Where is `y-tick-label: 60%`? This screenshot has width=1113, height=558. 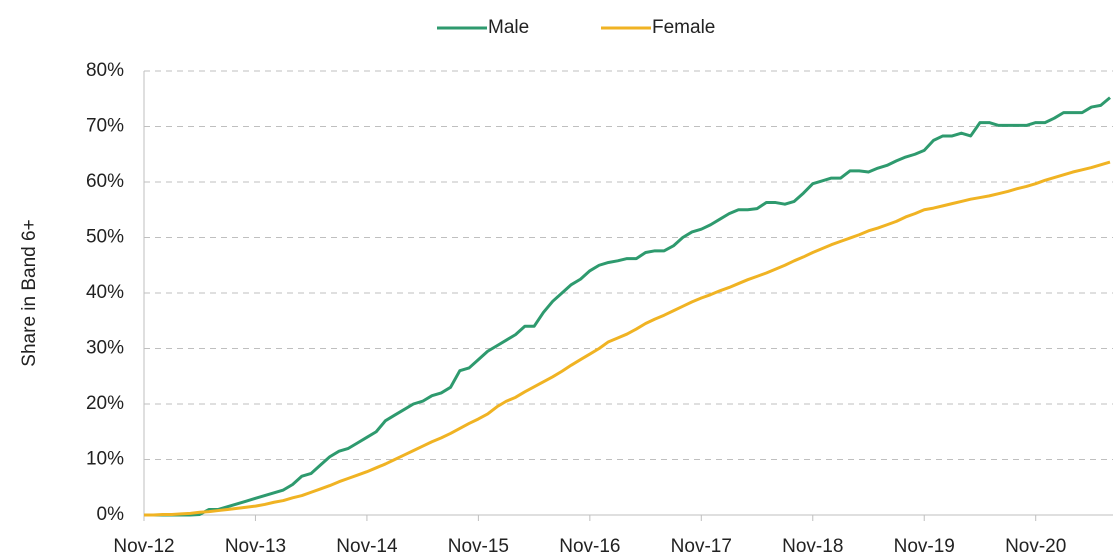
y-tick-label: 60% is located at coordinates (105, 181).